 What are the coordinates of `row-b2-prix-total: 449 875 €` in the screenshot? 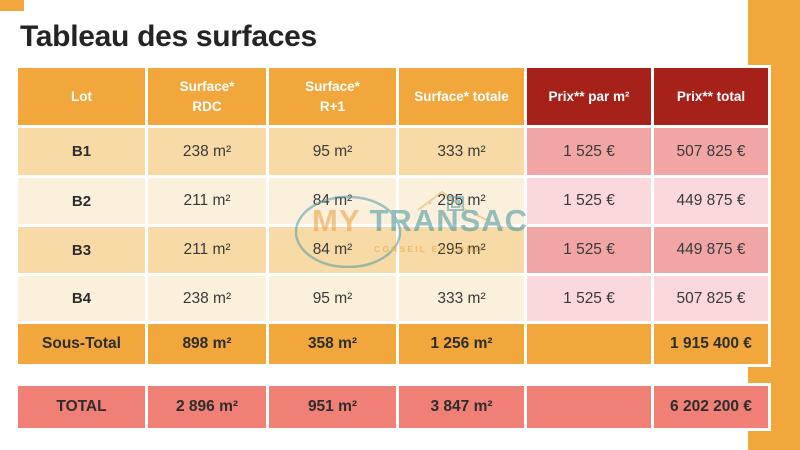 It's located at (711, 201).